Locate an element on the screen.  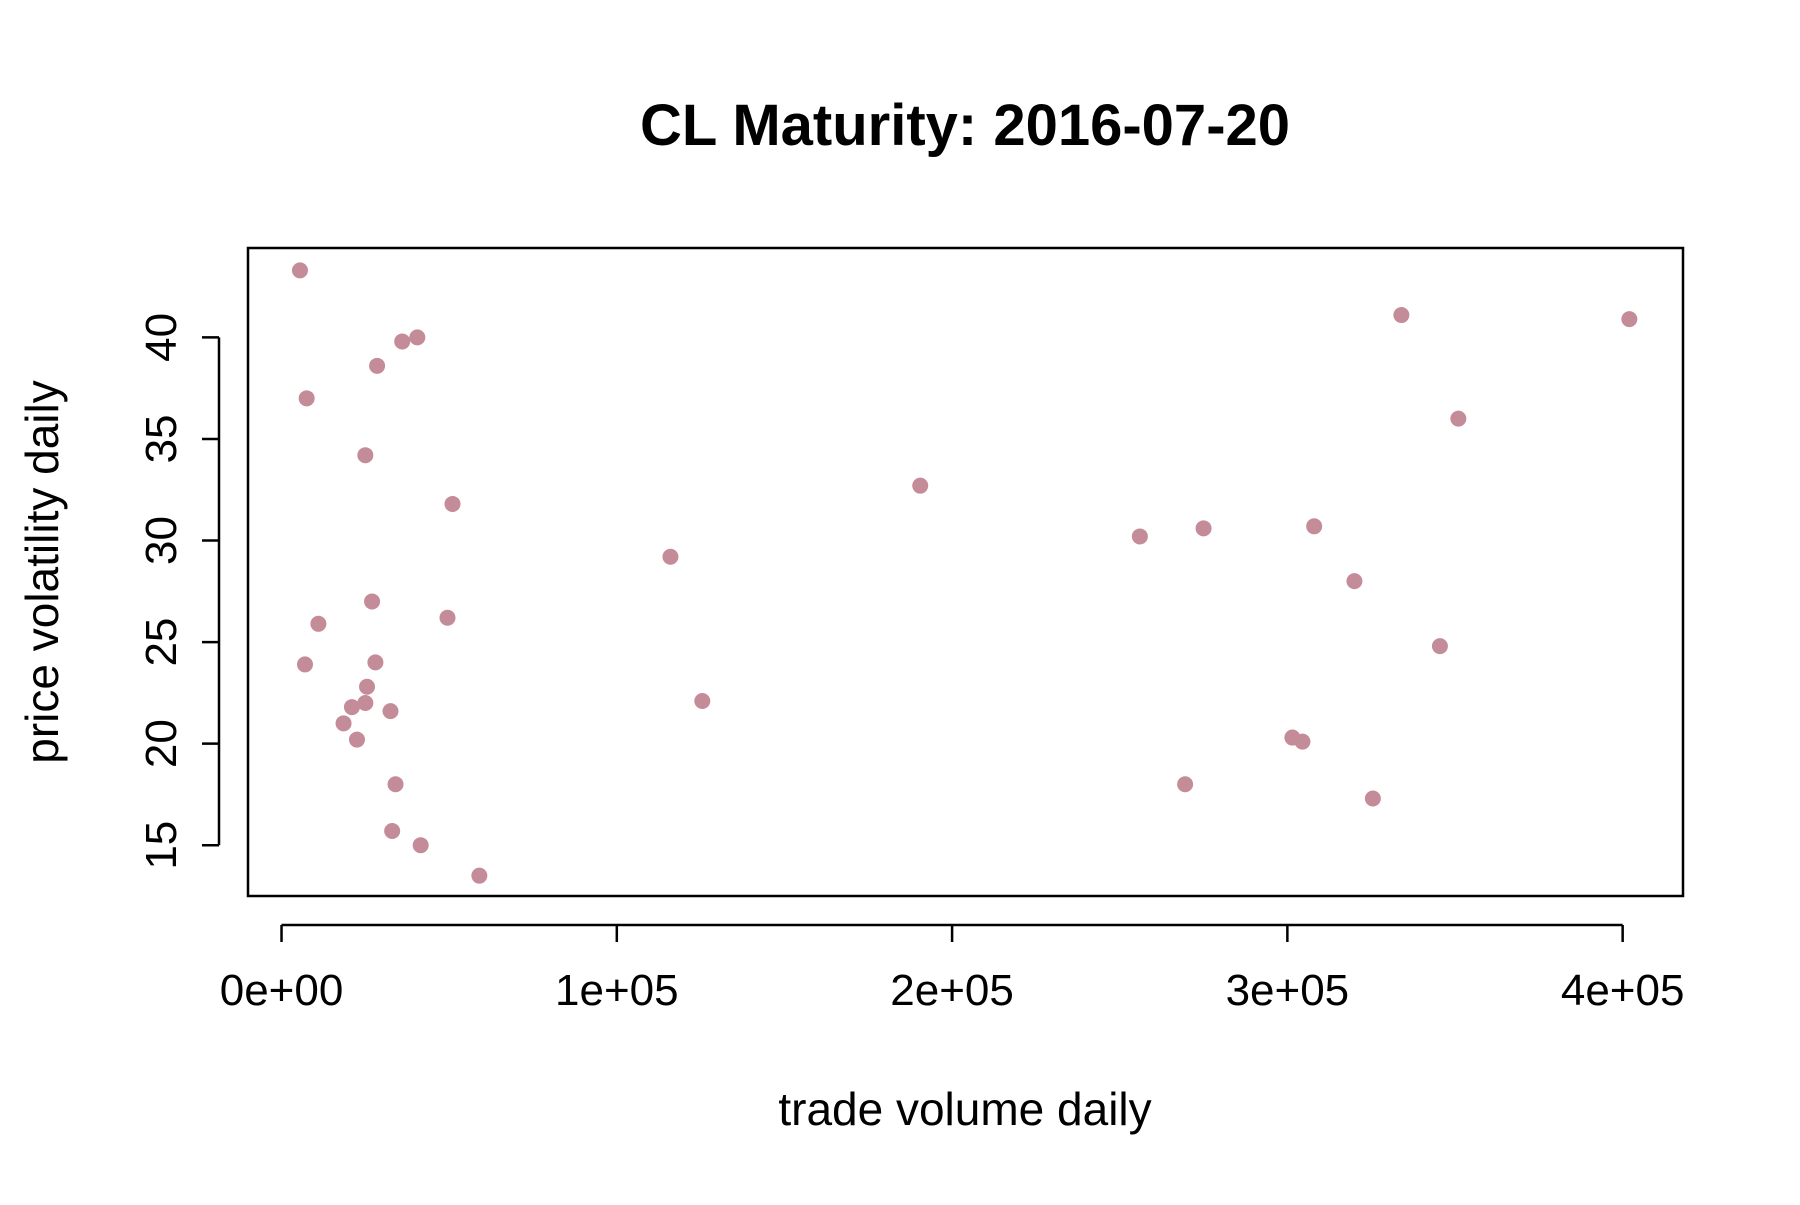
x-axis: 0e+00 1e+05 2e+05 3e+05 4e+05 is located at coordinates (952, 969).